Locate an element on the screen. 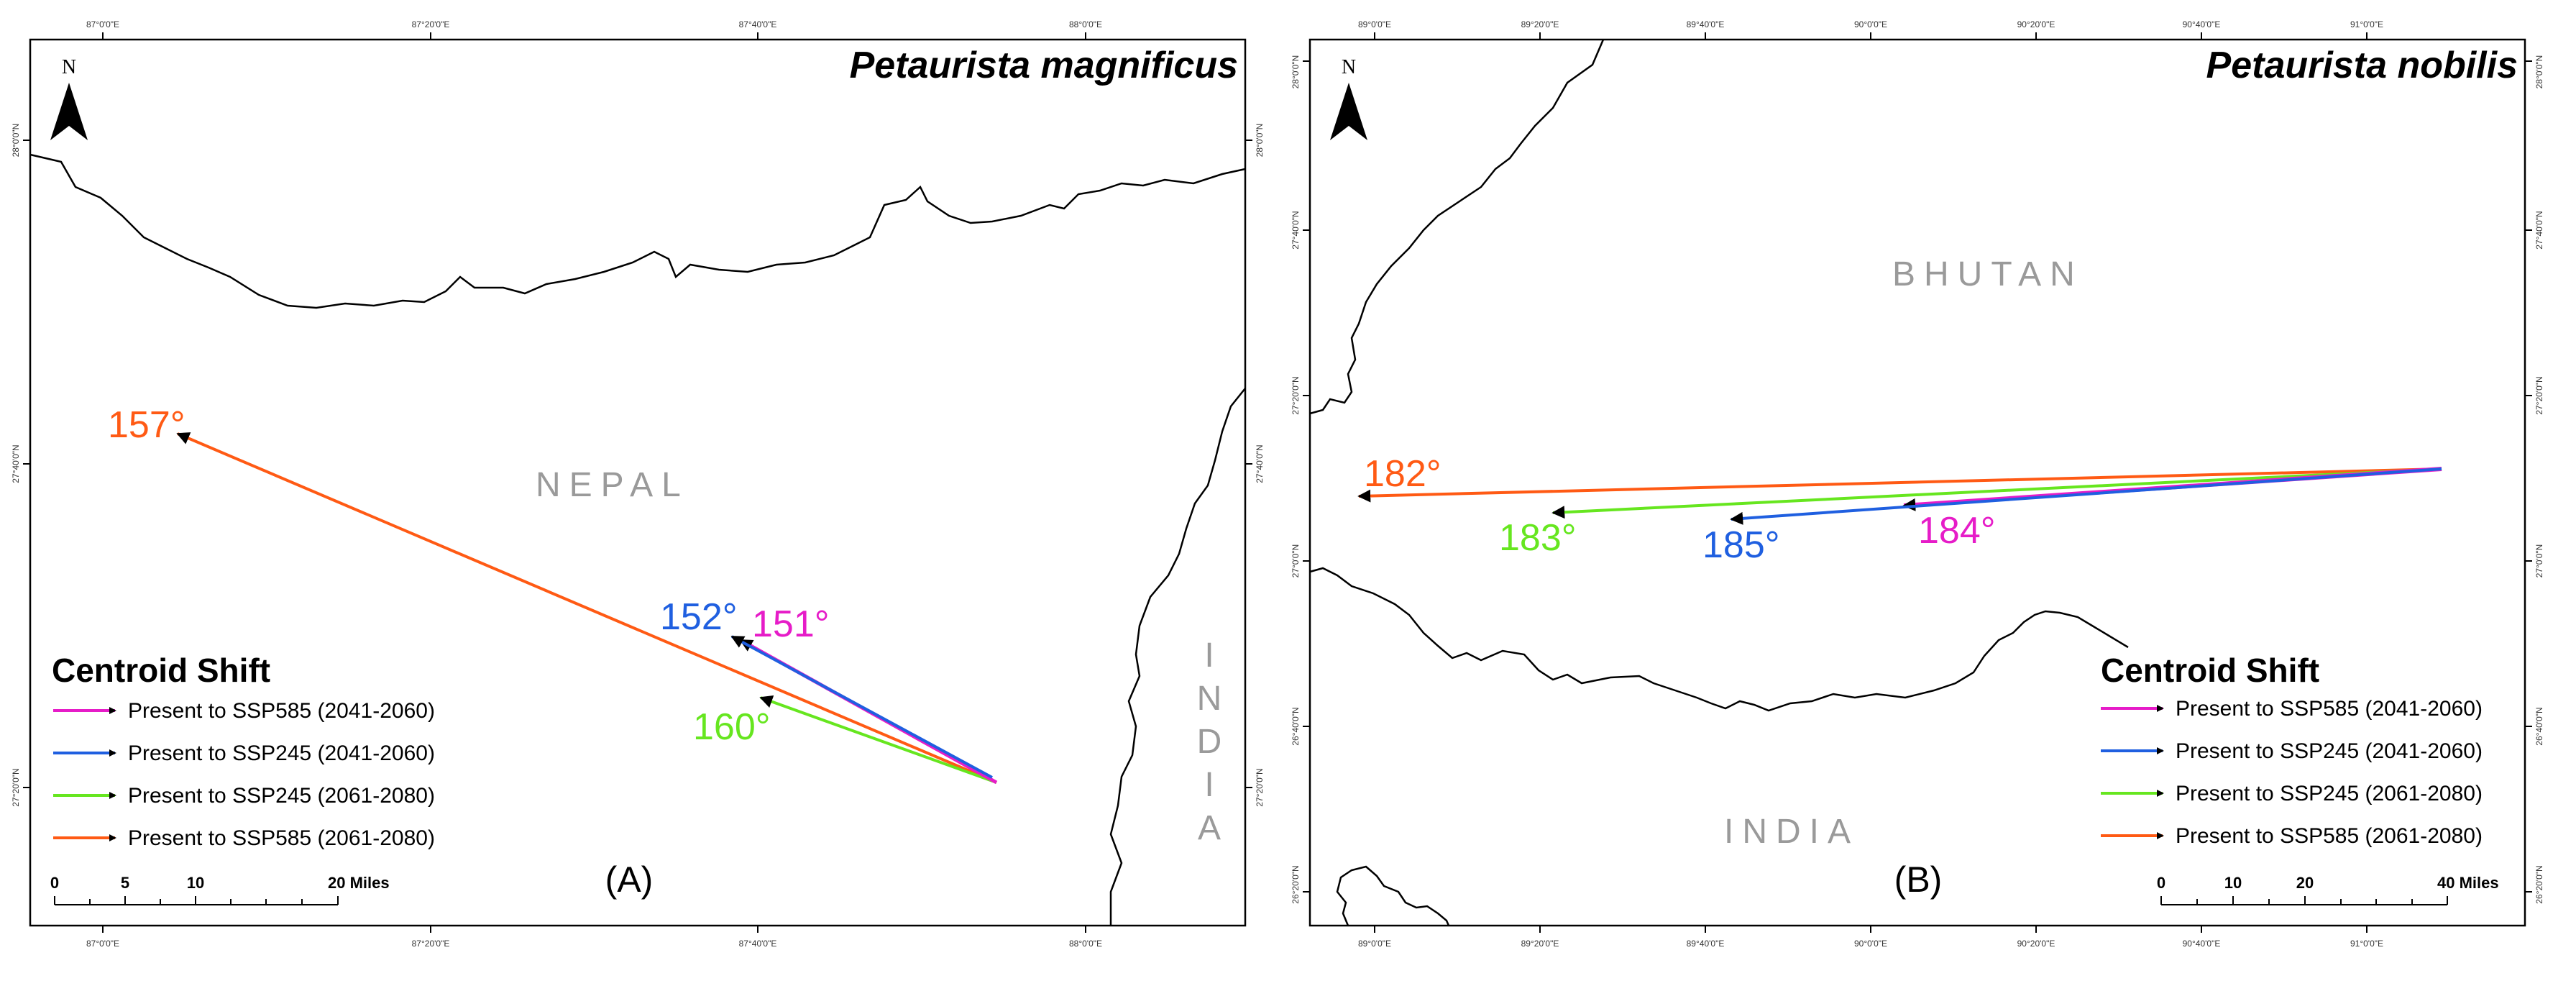  scale-label: 10 is located at coordinates (195, 883).